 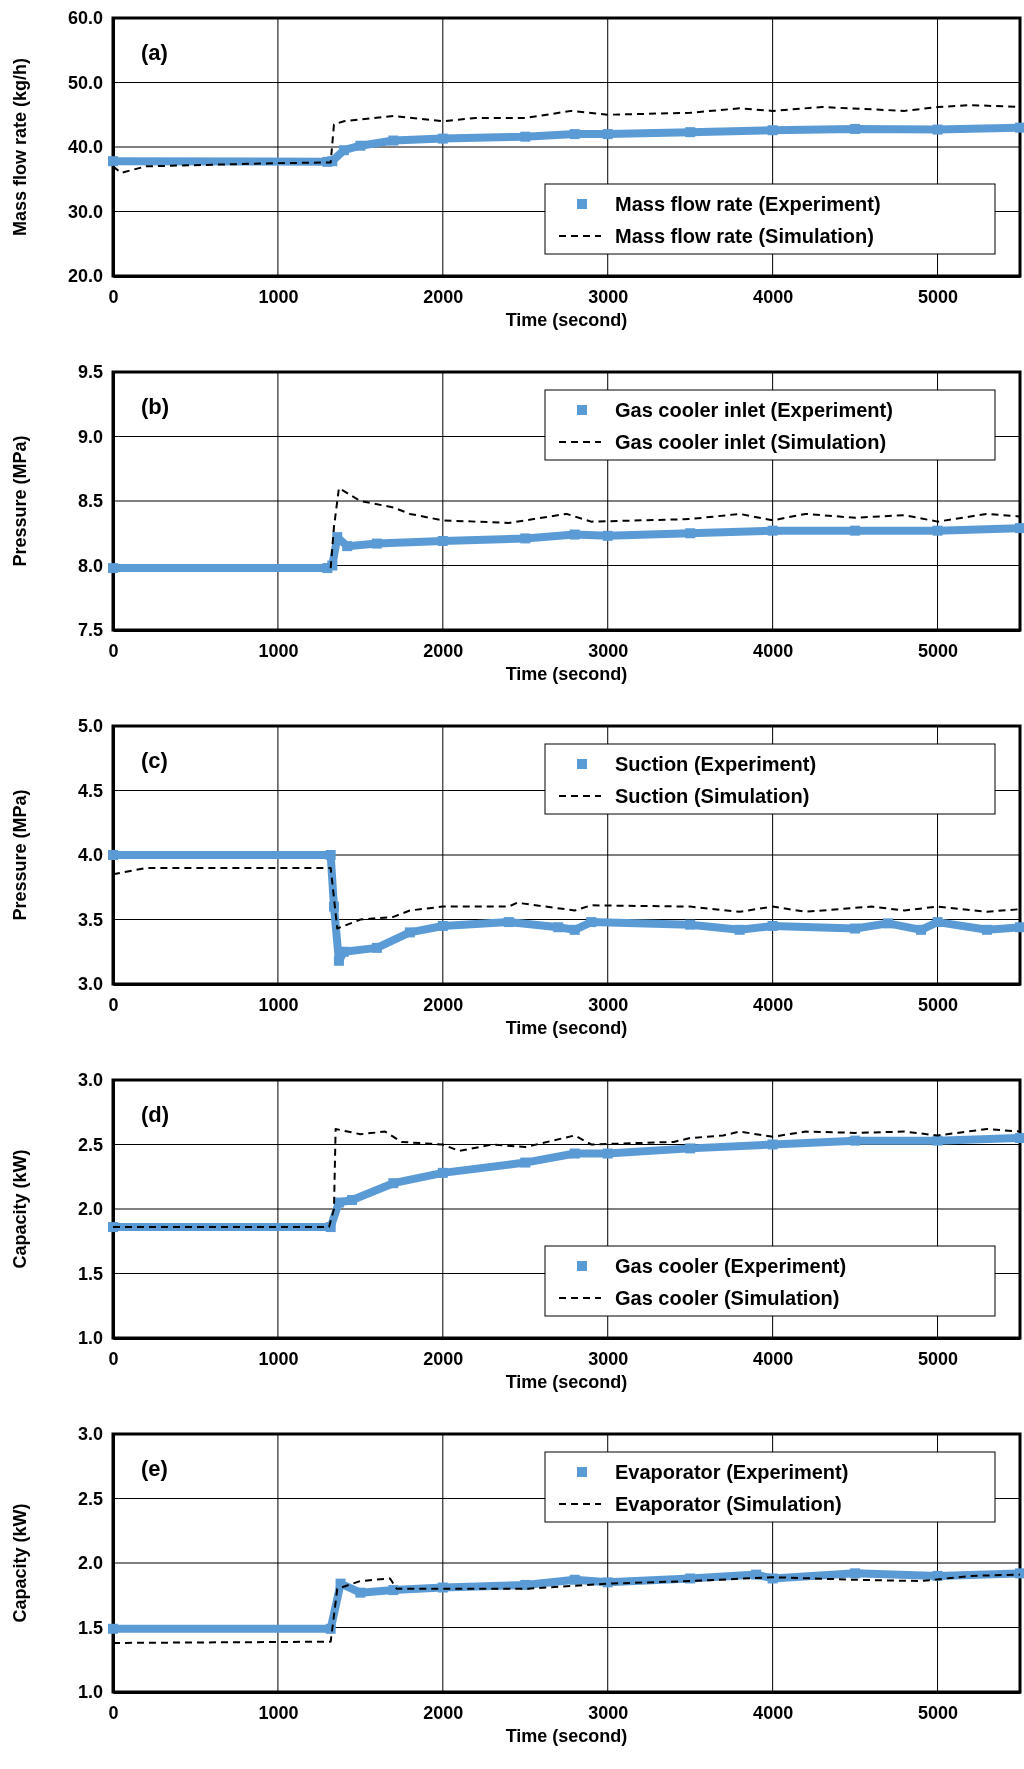 I want to click on annotation: (a), so click(x=154, y=52).